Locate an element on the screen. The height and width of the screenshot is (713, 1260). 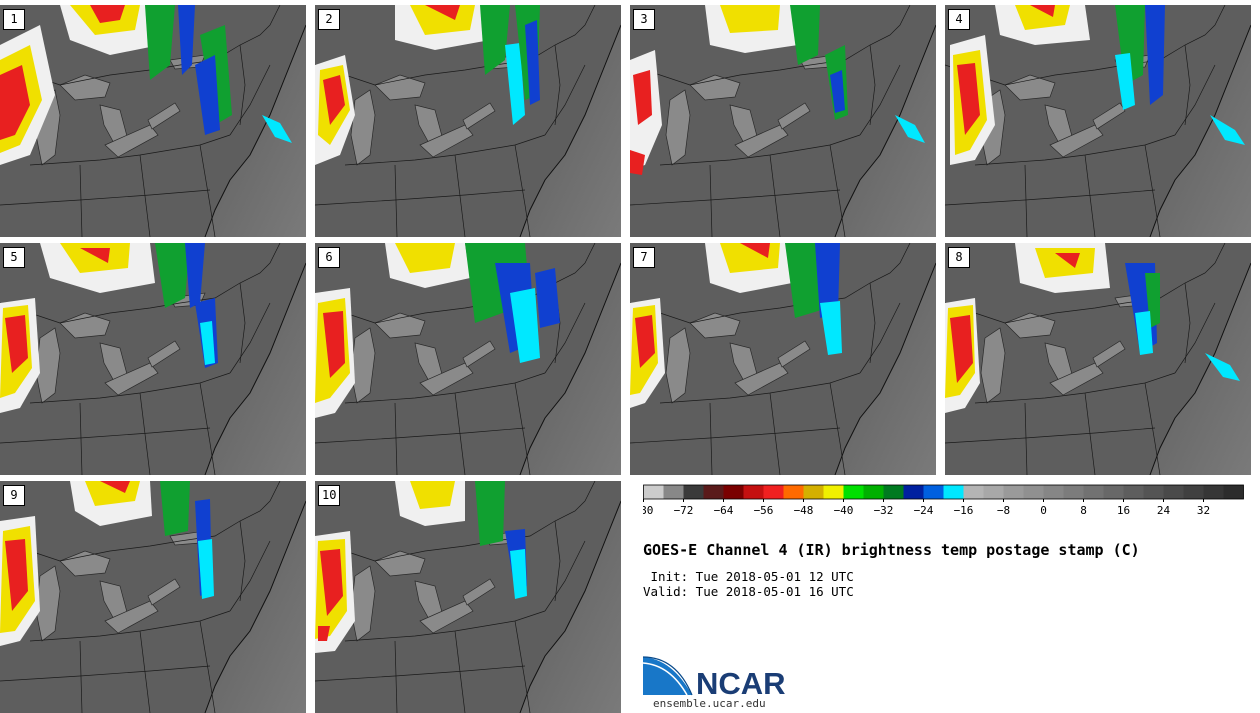
colorbar-tick-label: −24 is located at coordinates (924, 510).